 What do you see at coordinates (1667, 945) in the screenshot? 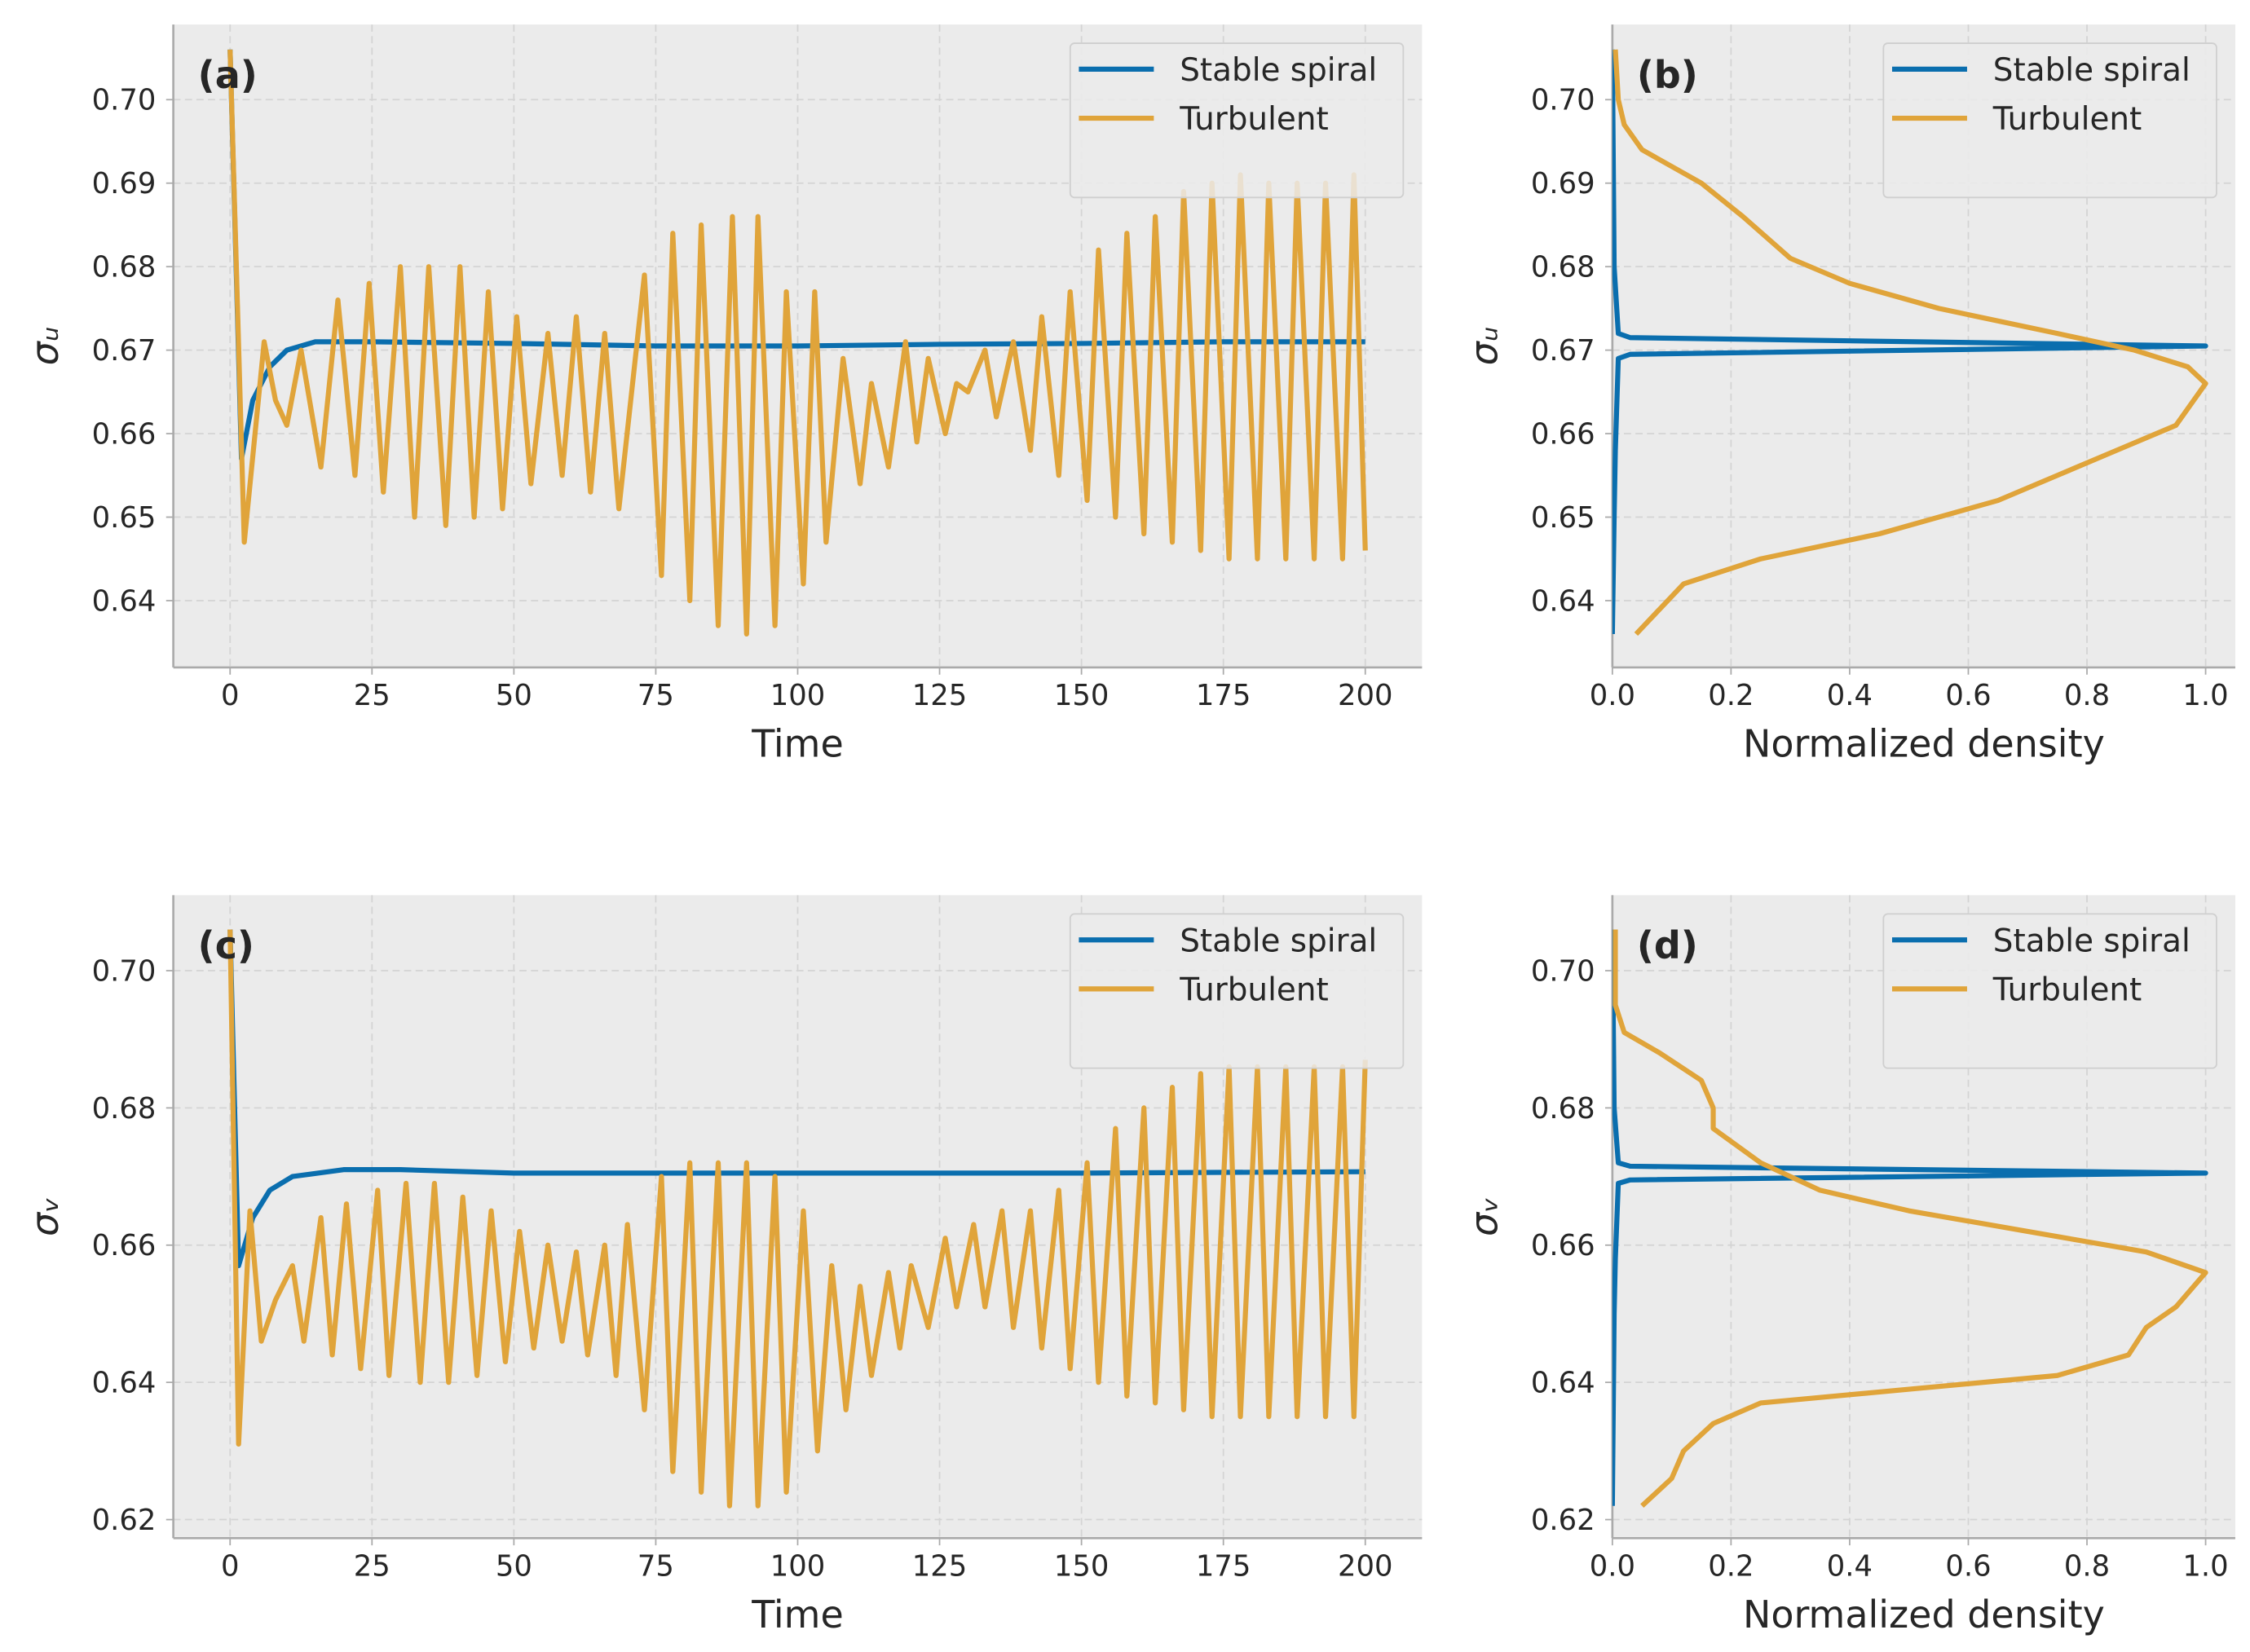
I see `panel-label: (d)` at bounding box center [1667, 945].